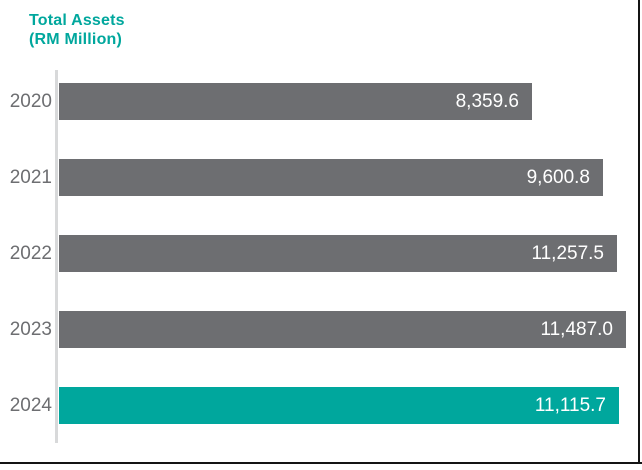 This screenshot has height=470, width=642. What do you see at coordinates (570, 405) in the screenshot?
I see `bar-value-label: 11,115.7` at bounding box center [570, 405].